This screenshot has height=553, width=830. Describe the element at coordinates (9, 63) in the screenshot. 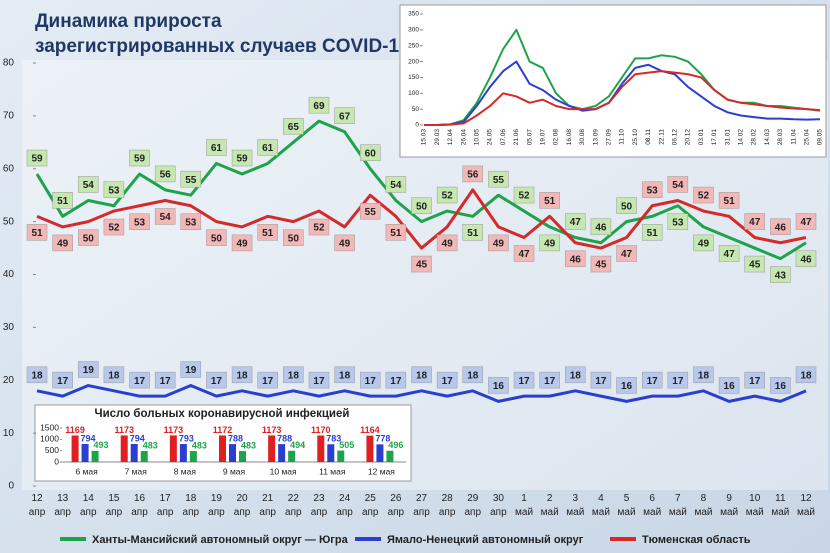

I see `y-tick-label: 80` at that location.